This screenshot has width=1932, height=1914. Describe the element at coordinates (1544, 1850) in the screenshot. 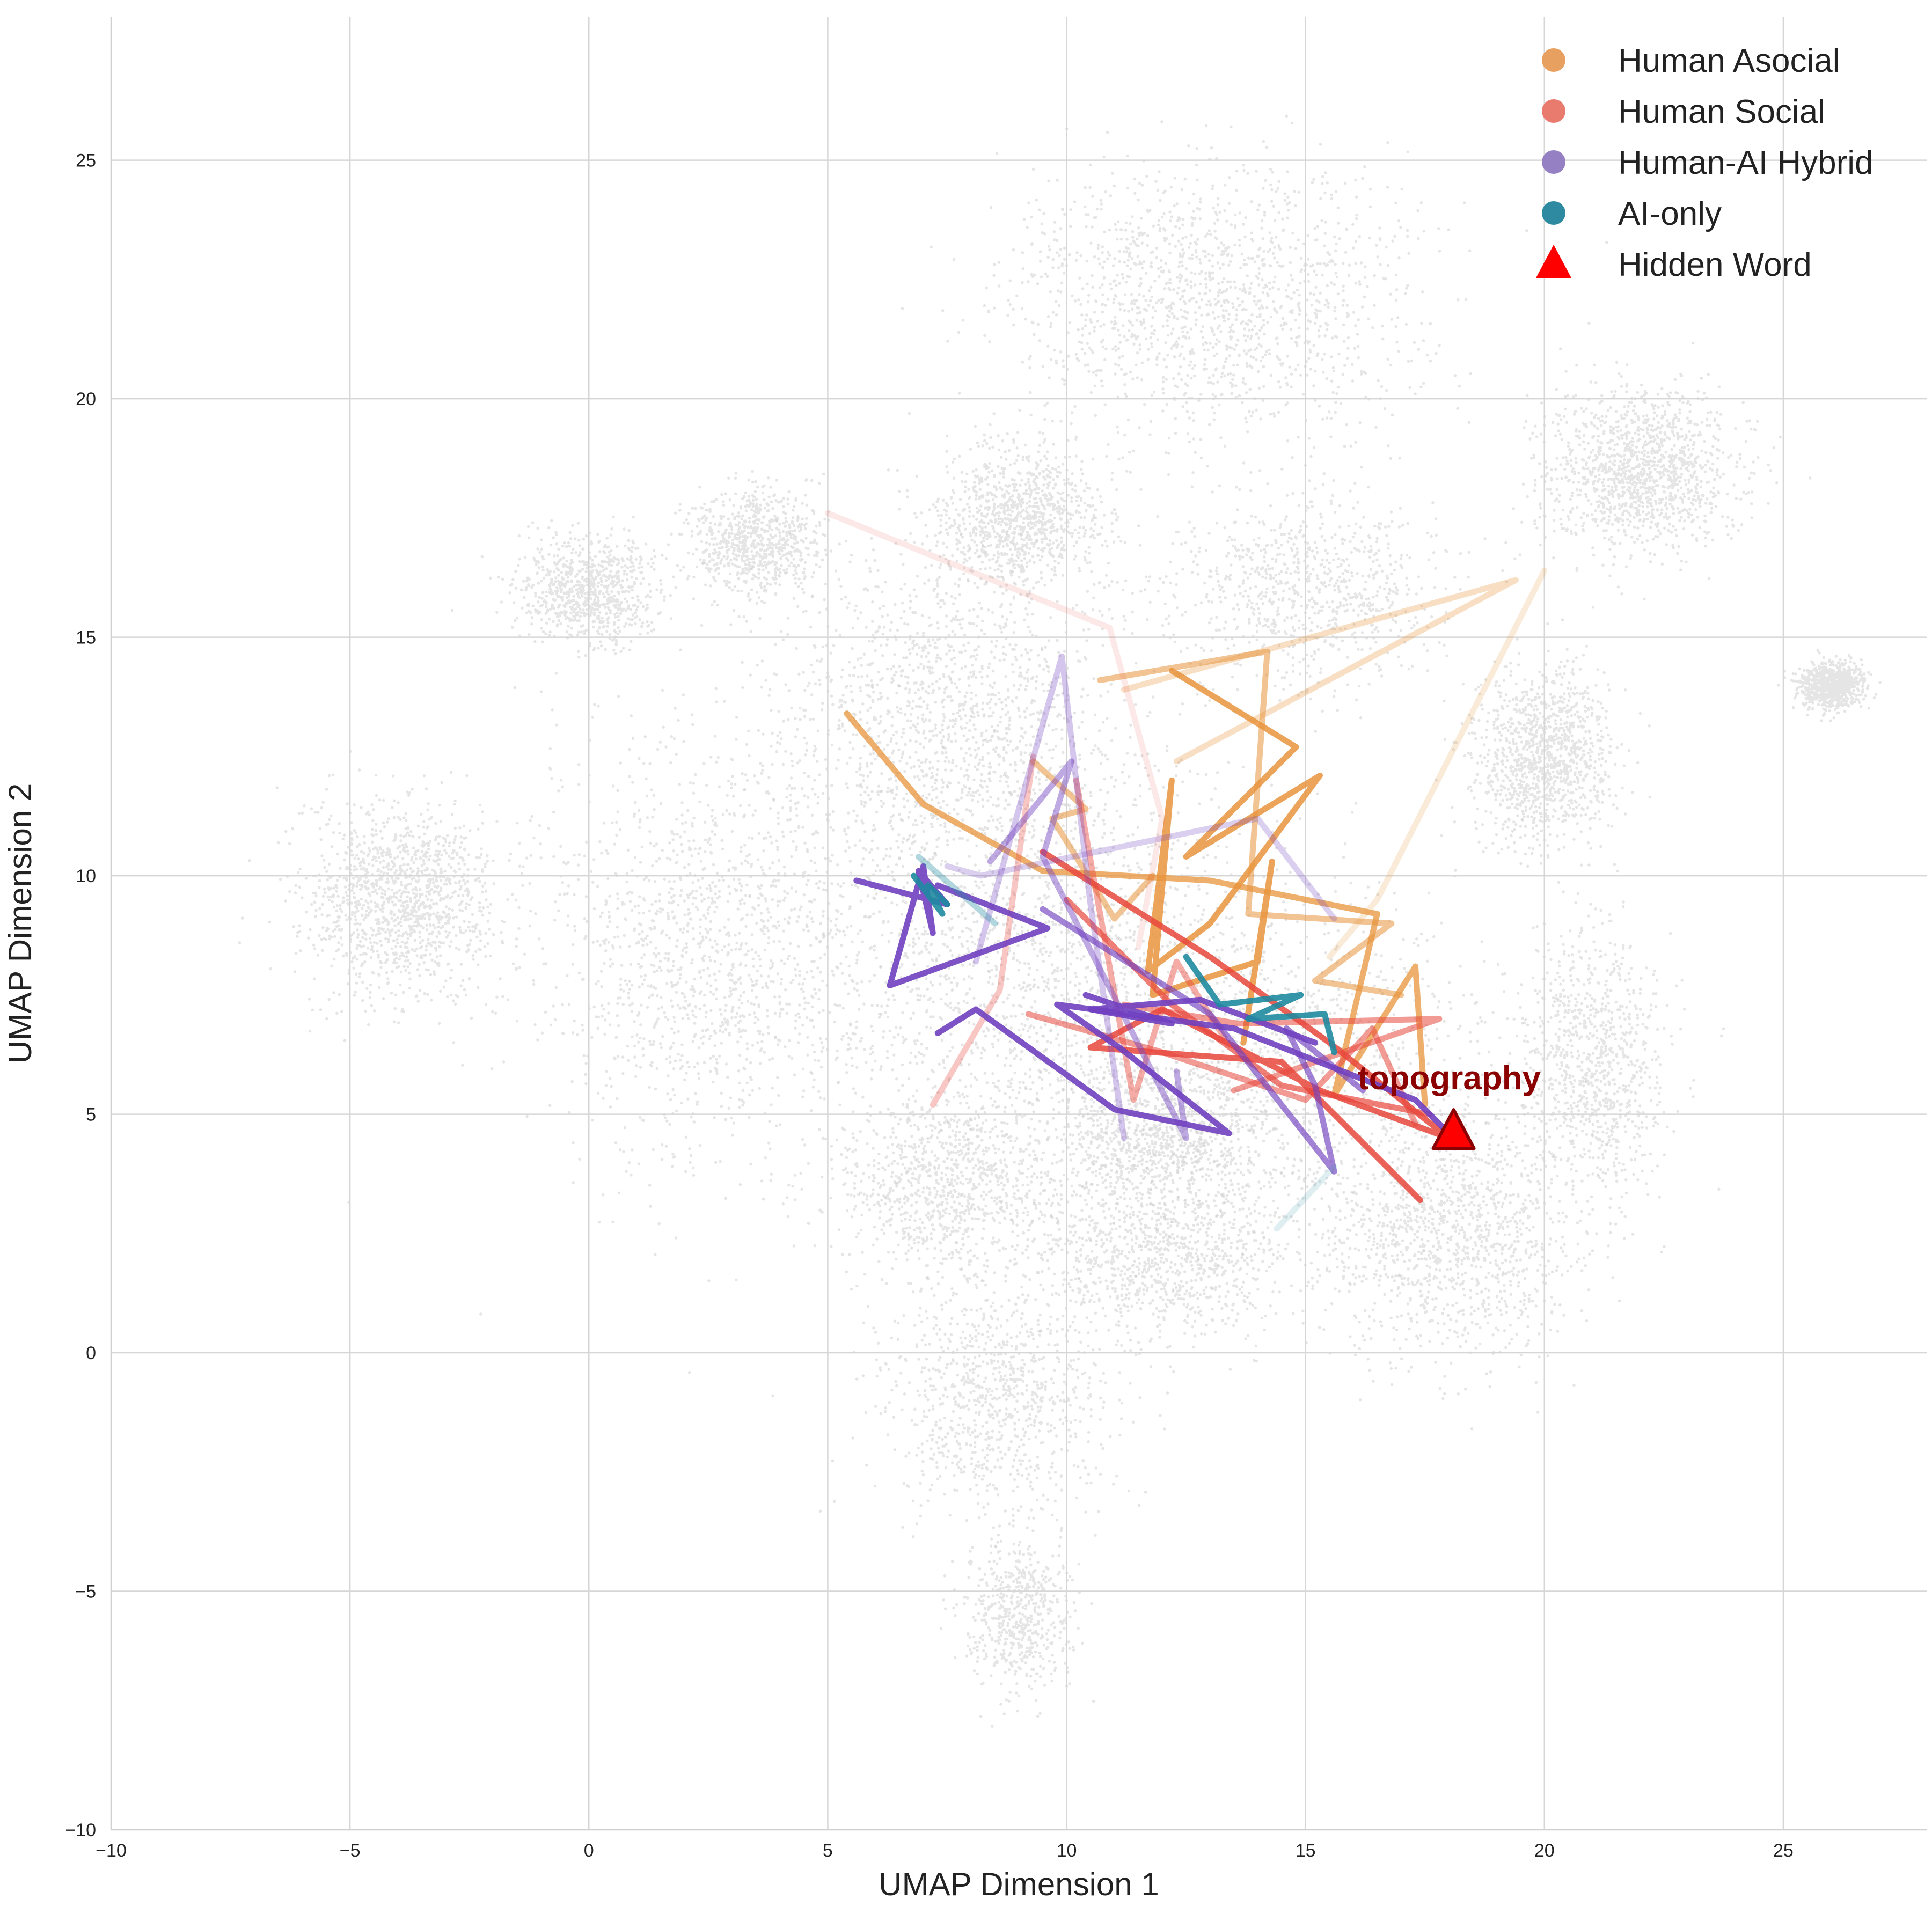

I see `x-tick-label: 20` at that location.